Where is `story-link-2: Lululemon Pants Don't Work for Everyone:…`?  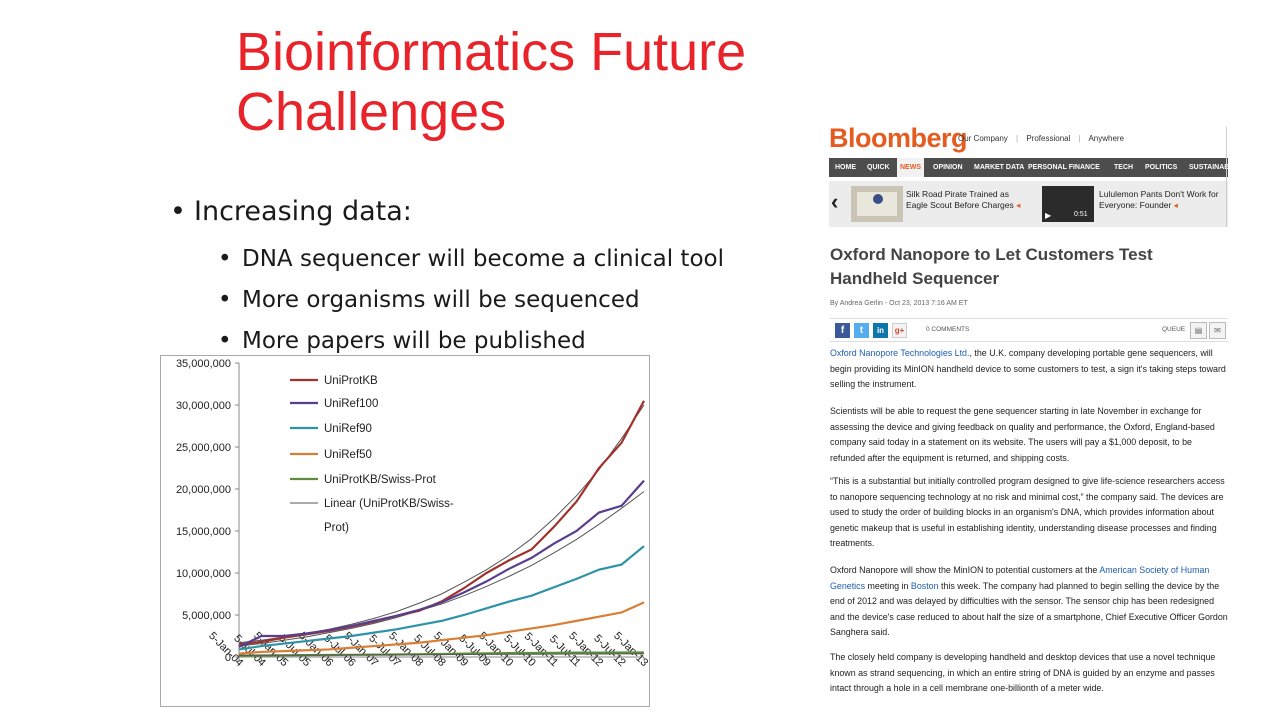 story-link-2: Lululemon Pants Don't Work for Everyone:… is located at coordinates (1159, 200).